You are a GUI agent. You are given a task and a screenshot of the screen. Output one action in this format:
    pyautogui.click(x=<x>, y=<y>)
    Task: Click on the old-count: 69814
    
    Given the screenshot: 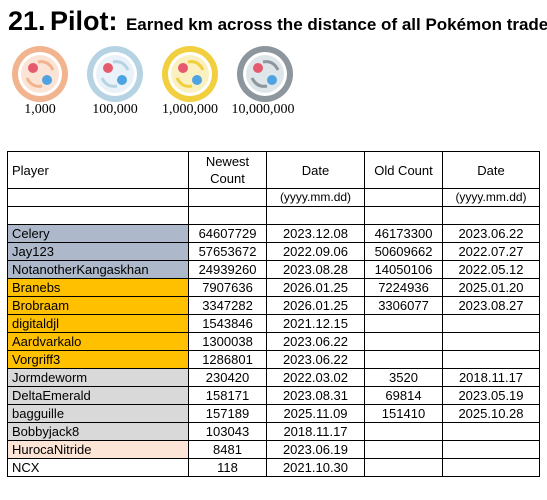 What is the action you would take?
    pyautogui.click(x=403, y=395)
    